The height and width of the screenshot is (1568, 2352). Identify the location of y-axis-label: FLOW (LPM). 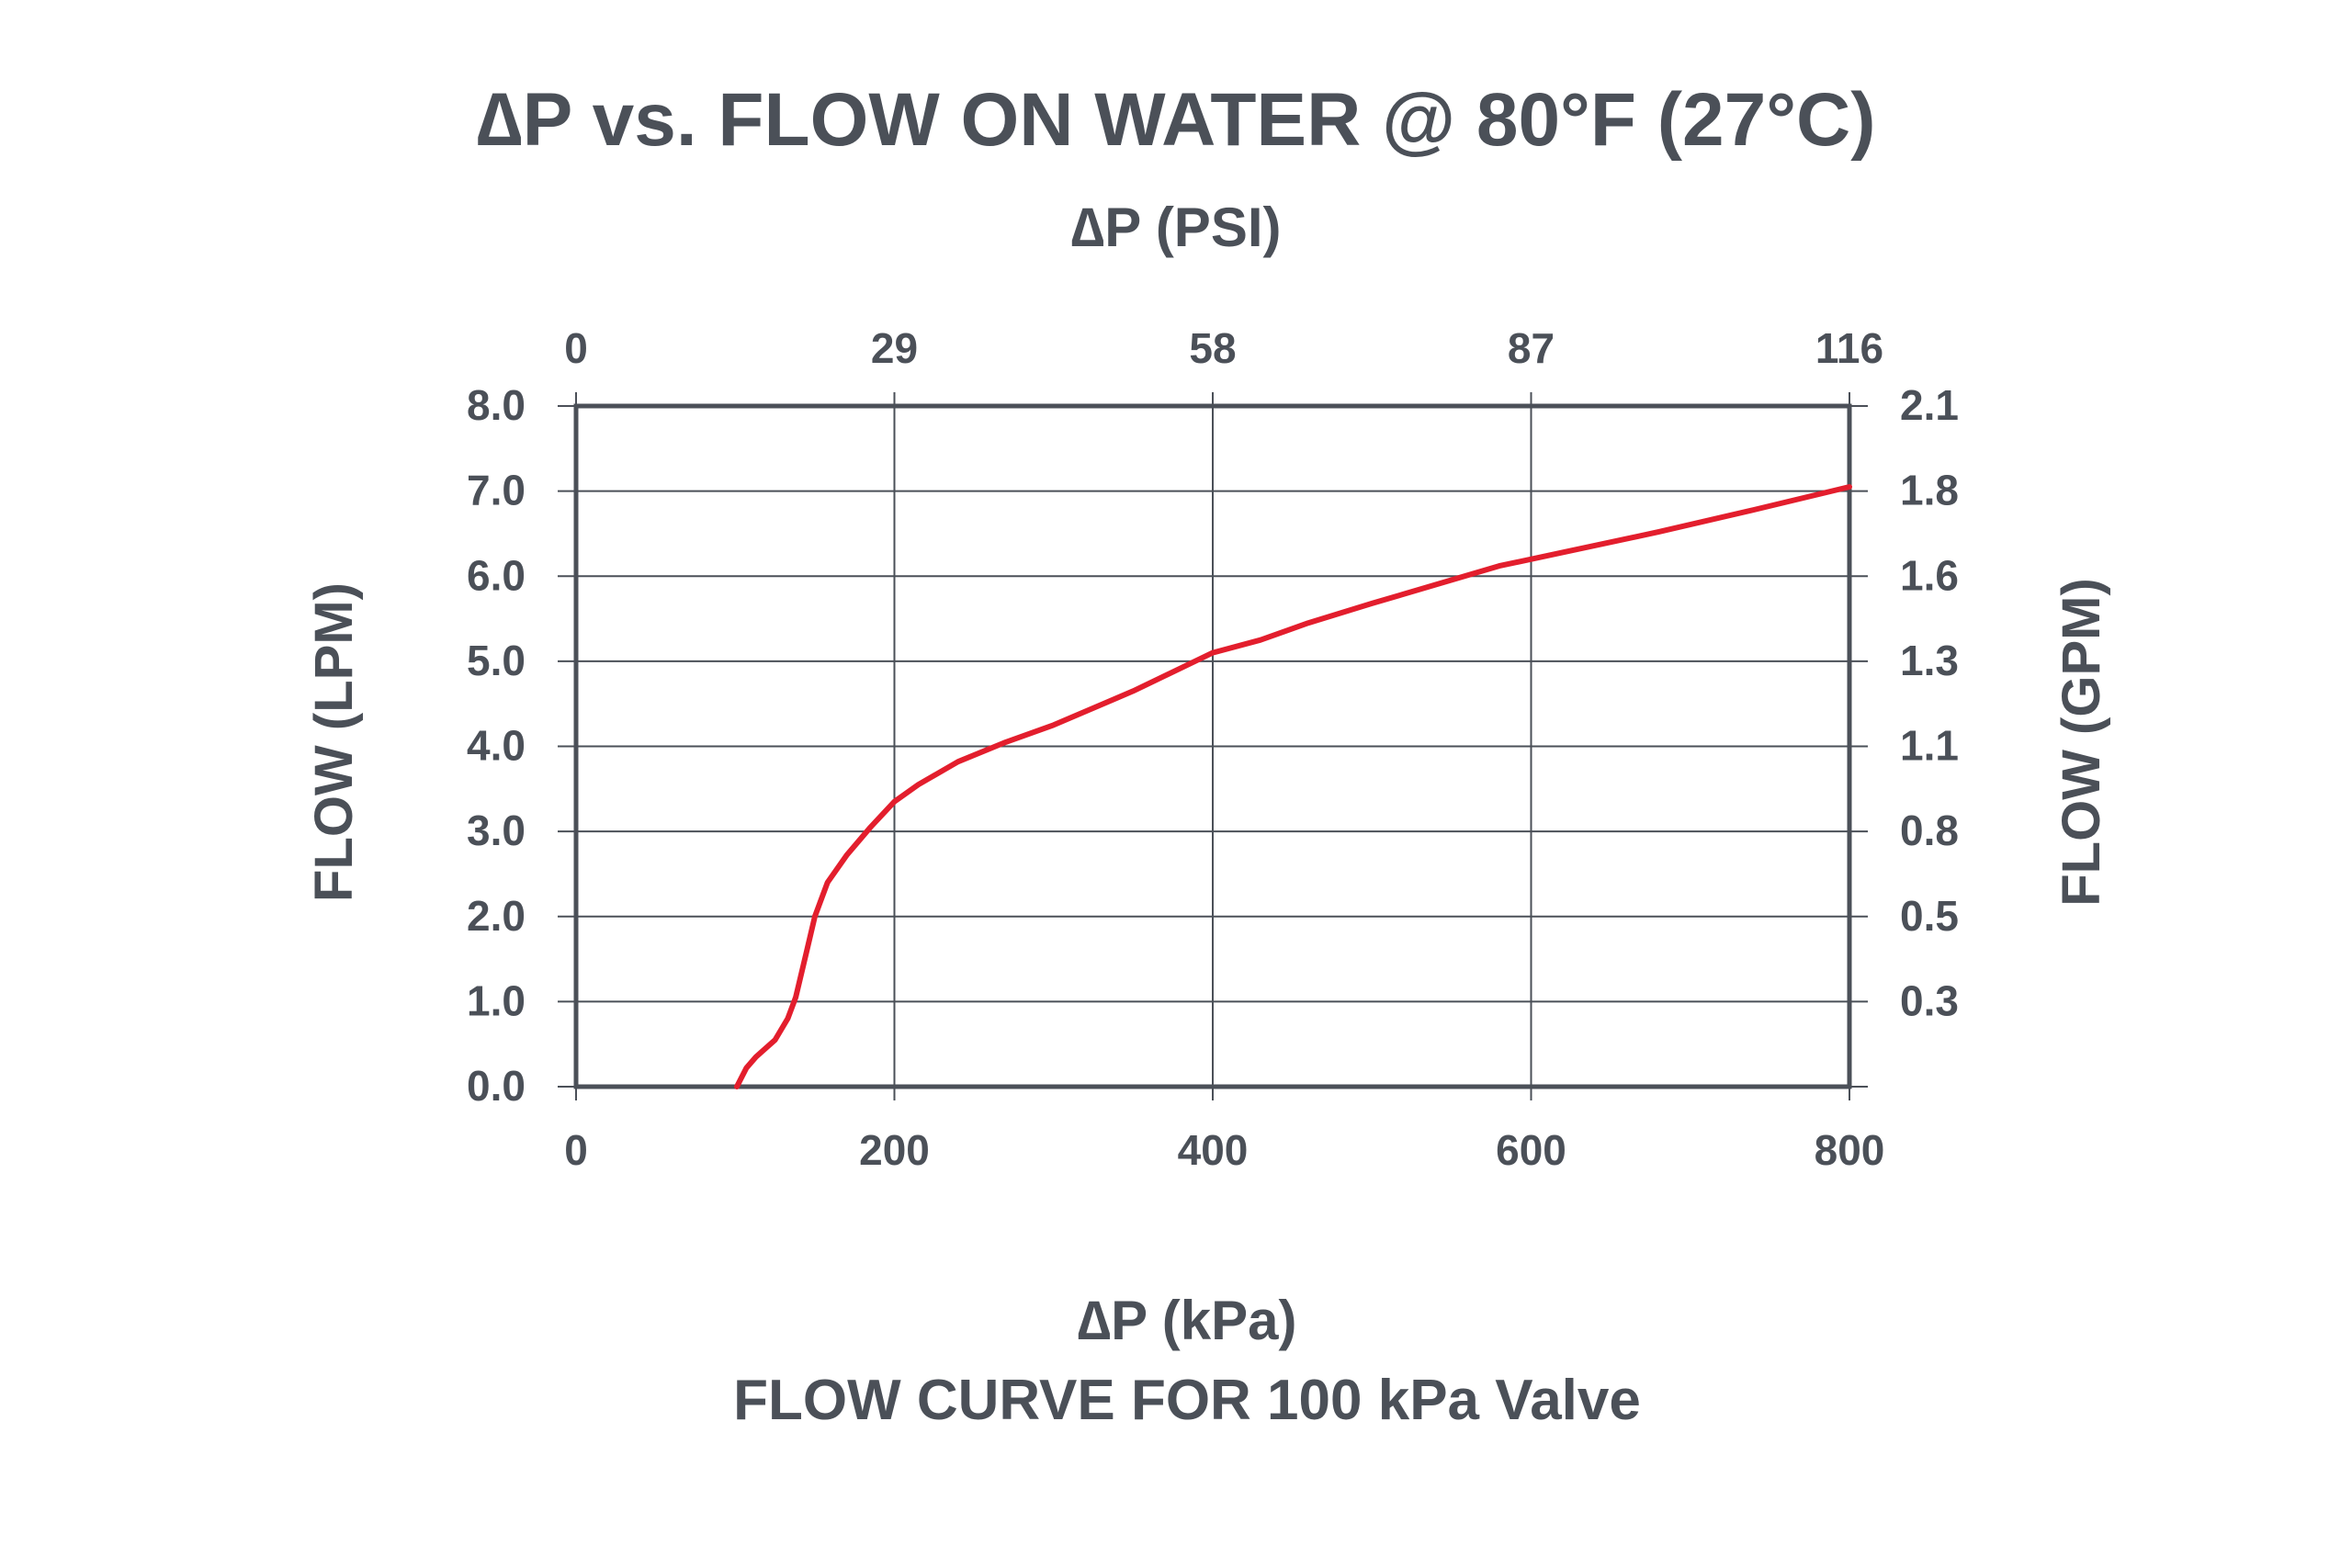
(334, 742).